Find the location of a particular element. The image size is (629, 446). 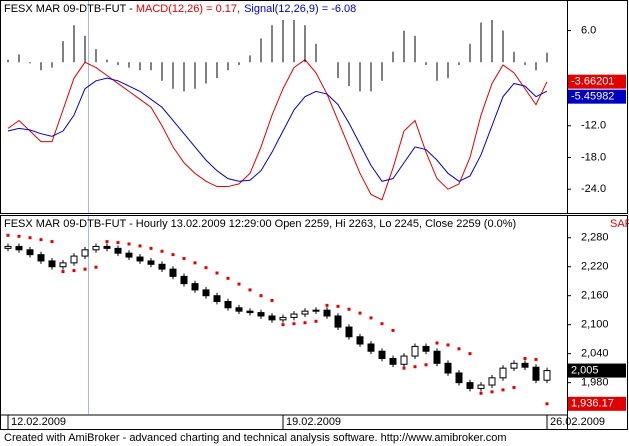

y-tick-label: -12.0 is located at coordinates (593, 126).